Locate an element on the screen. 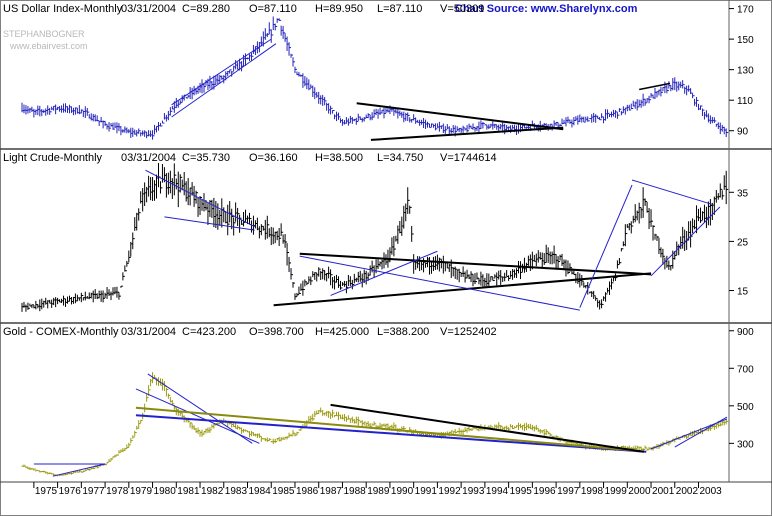  gold-header-field-6: V=1252402 is located at coordinates (468, 332).